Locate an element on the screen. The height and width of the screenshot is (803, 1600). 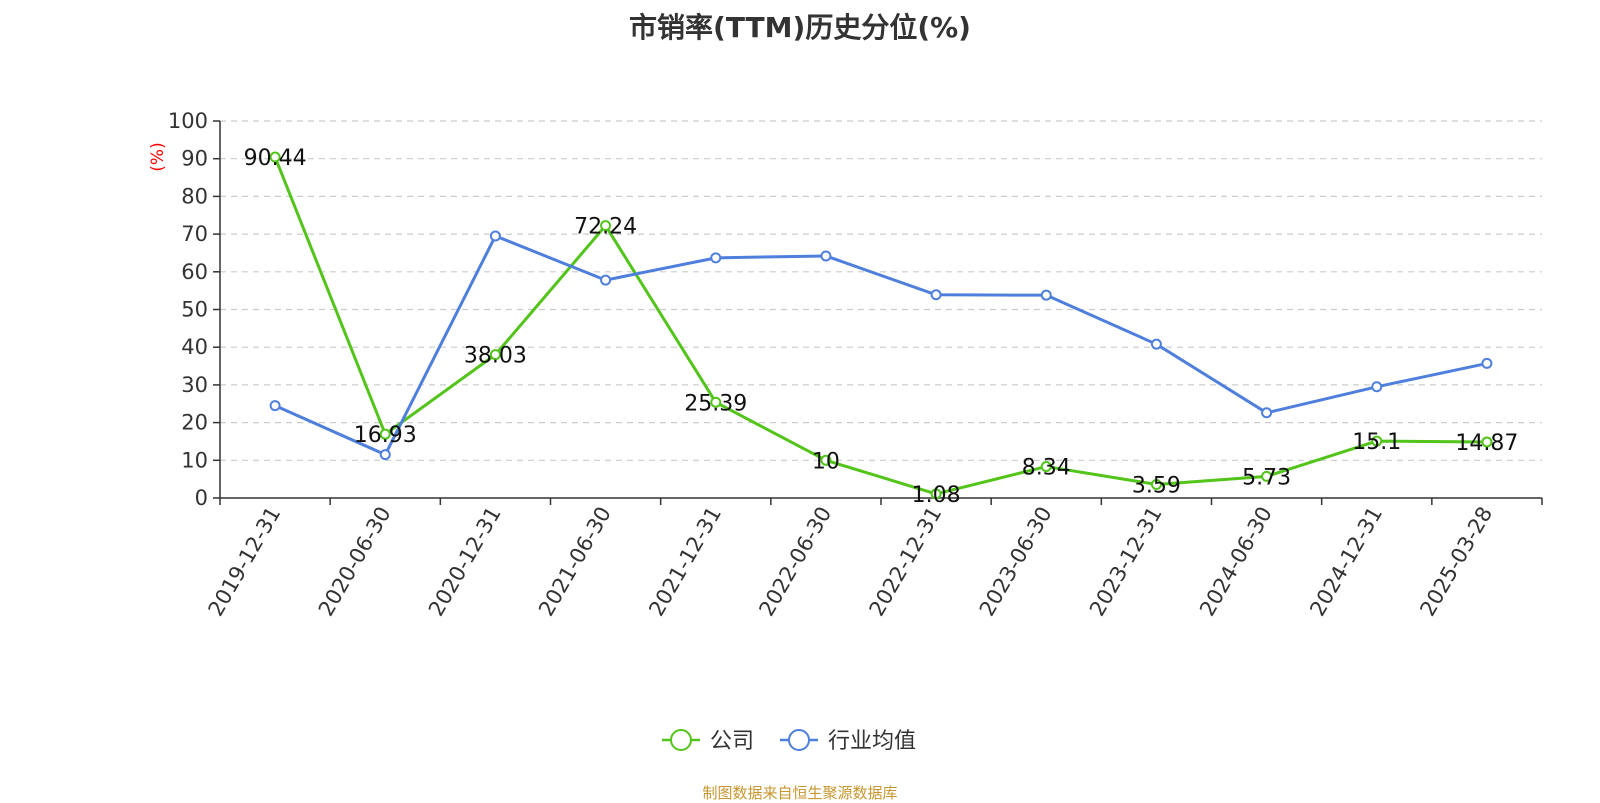
data-label: 1.08 is located at coordinates (936, 495).